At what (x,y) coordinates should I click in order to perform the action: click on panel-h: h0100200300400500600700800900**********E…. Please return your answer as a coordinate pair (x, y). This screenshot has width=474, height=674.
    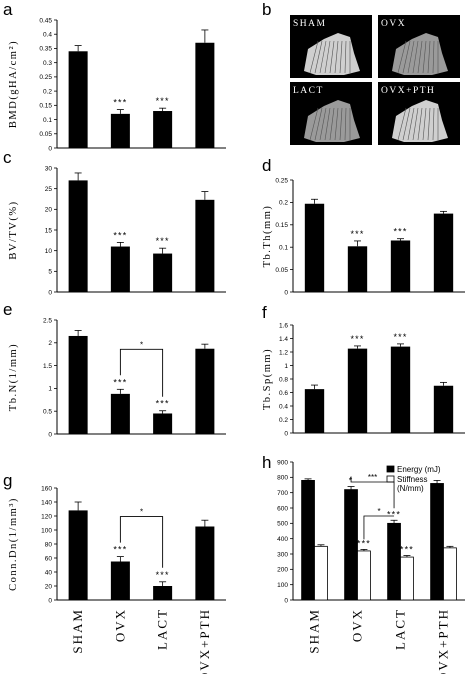
    Looking at the image, I should click on (363, 528).